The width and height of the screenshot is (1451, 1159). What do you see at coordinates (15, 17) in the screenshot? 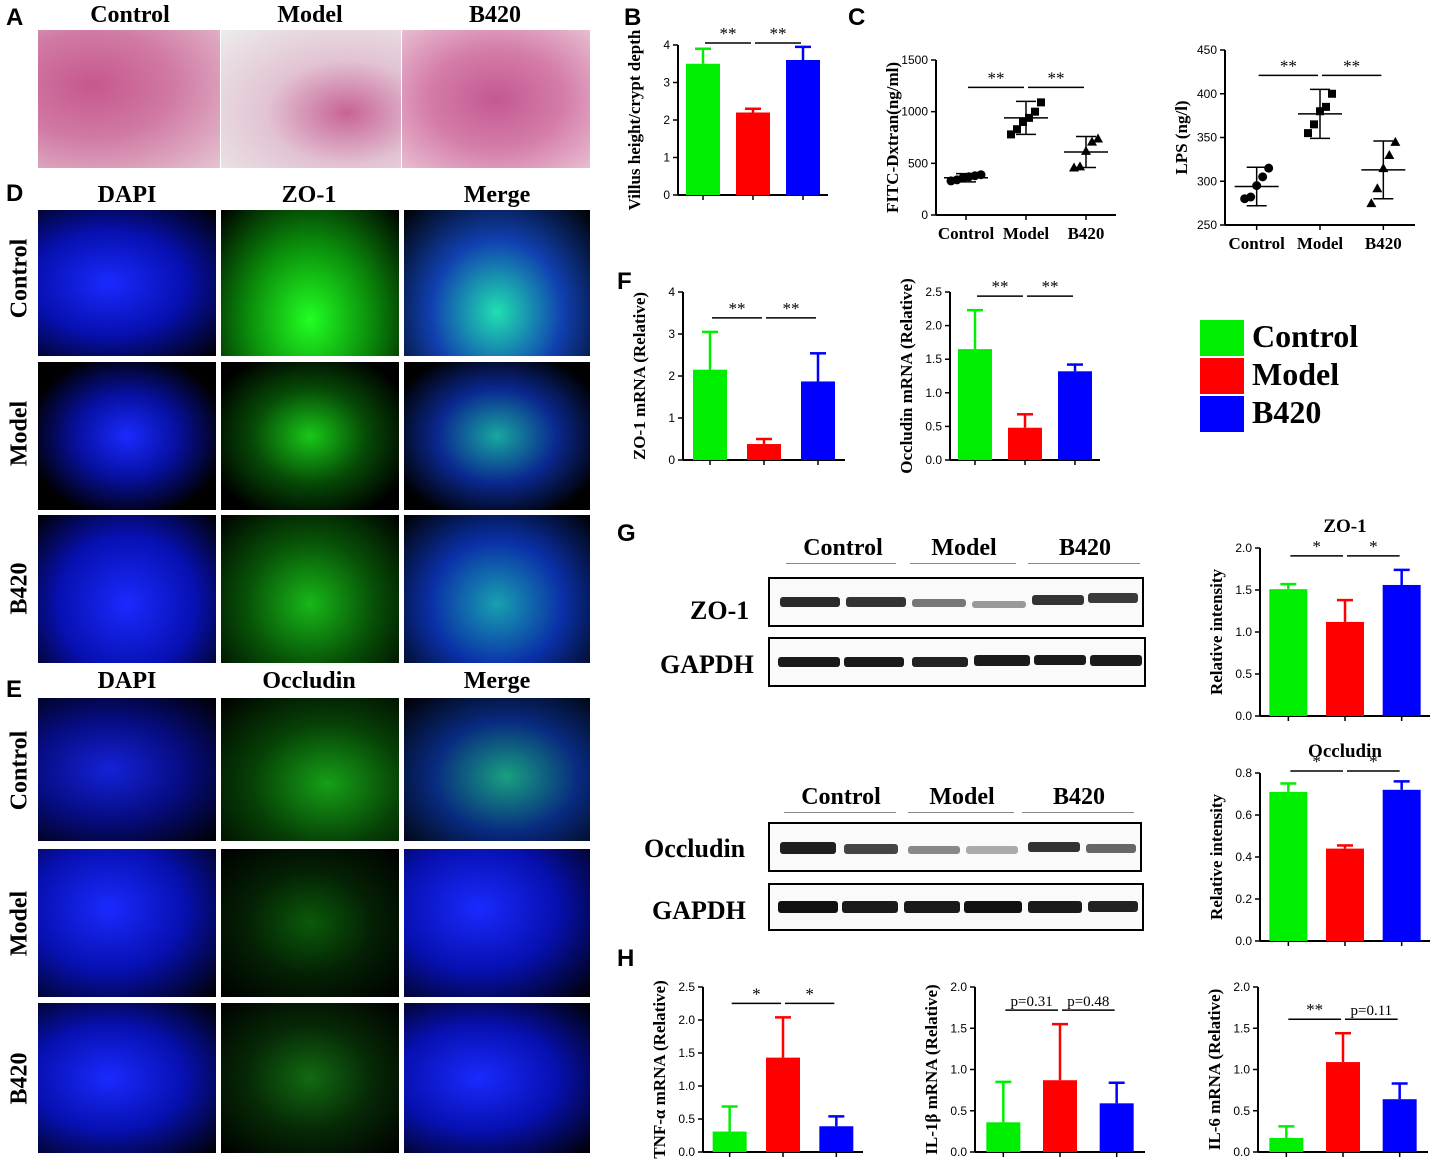
I see `panel-label-a: A` at bounding box center [15, 17].